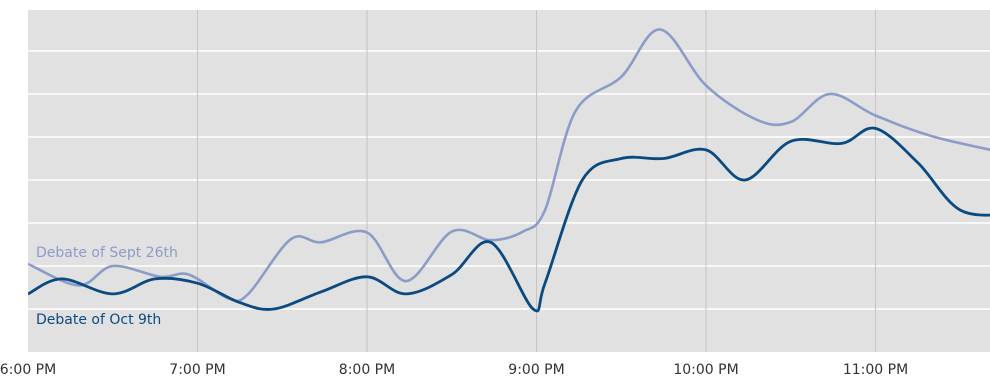 The height and width of the screenshot is (378, 990). Describe the element at coordinates (875, 370) in the screenshot. I see `x-tick-label: 11:00 PM` at that location.